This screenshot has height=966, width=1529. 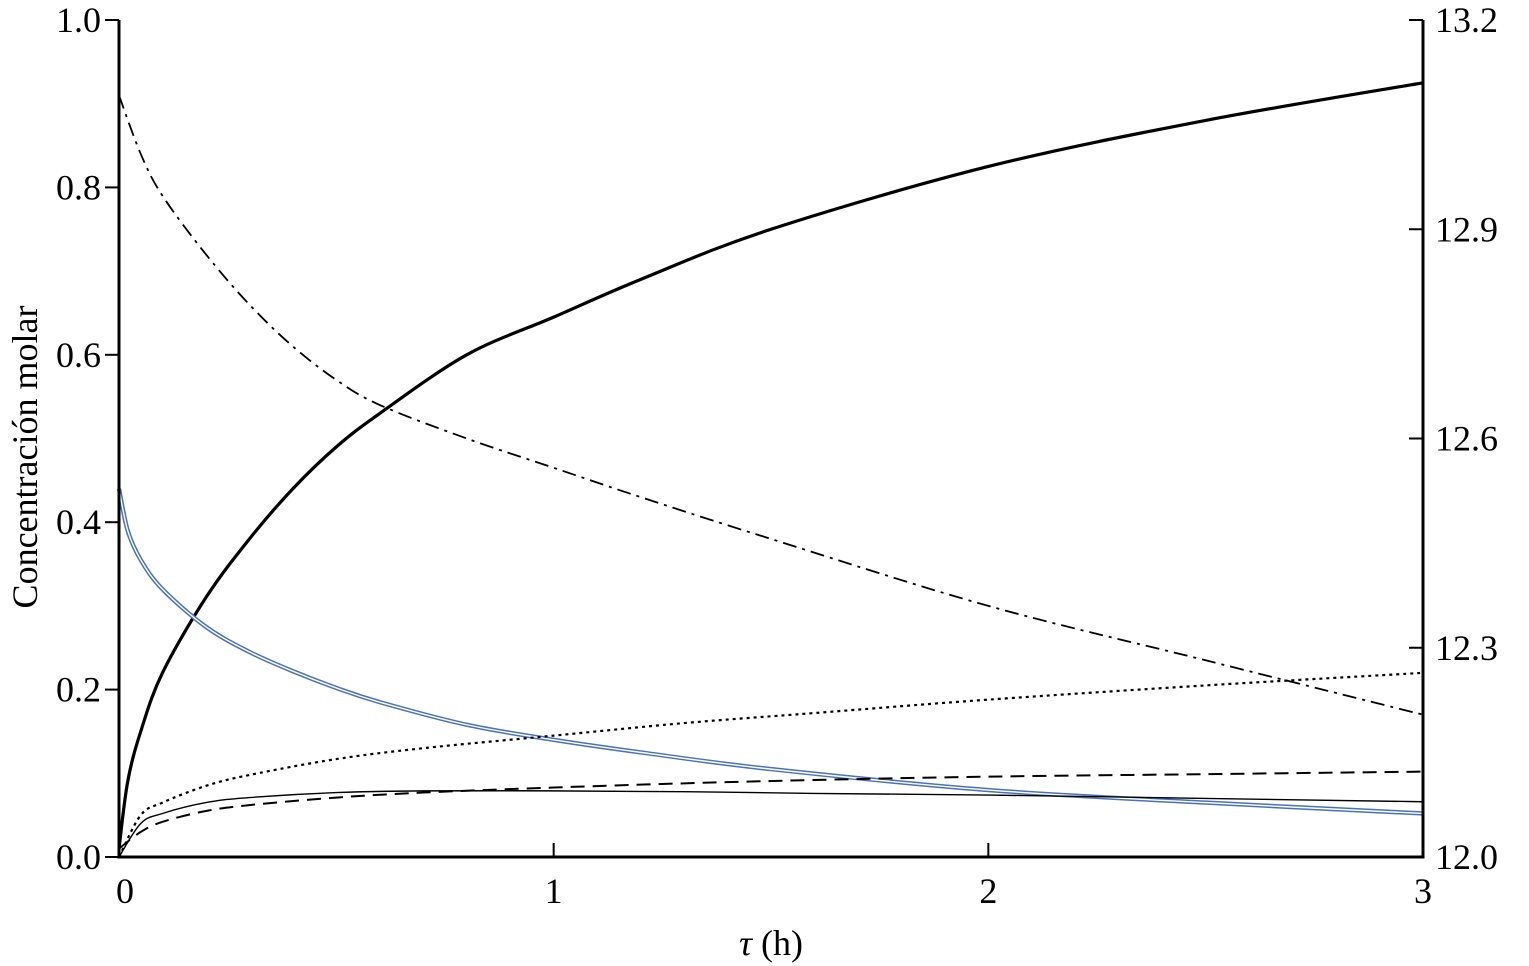 What do you see at coordinates (554, 891) in the screenshot?
I see `x-tick-label: 1` at bounding box center [554, 891].